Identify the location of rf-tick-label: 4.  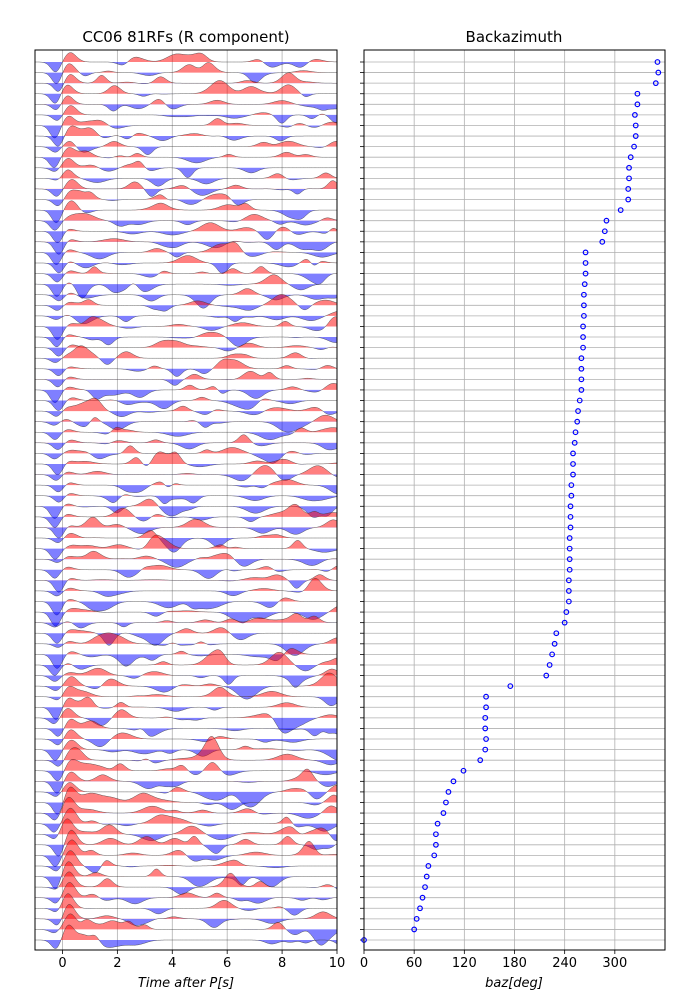
(172, 963).